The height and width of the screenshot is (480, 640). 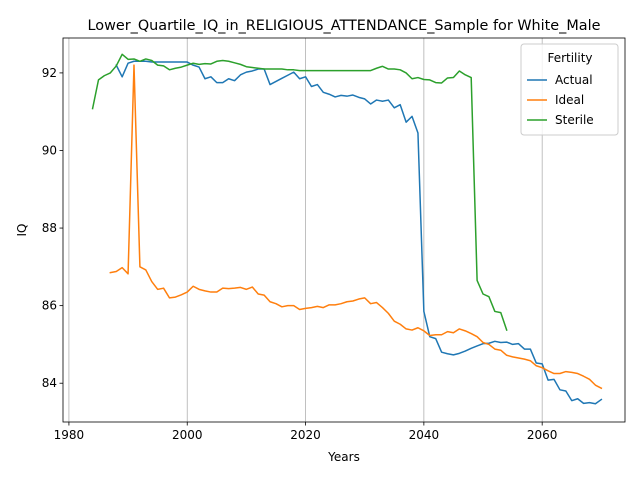 I want to click on legend-title: Fertility, so click(x=569, y=58).